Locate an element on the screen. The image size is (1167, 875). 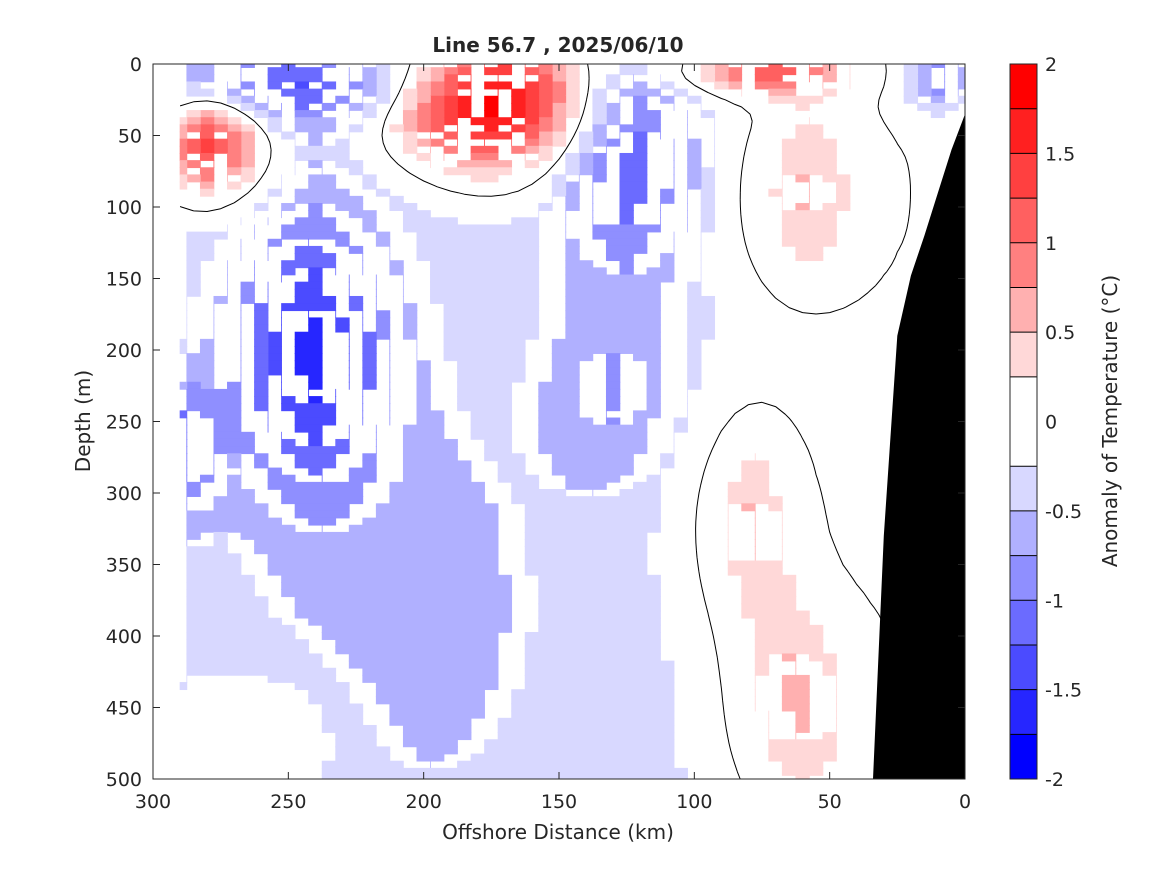
y-tick-label: 0 is located at coordinates (136, 65).